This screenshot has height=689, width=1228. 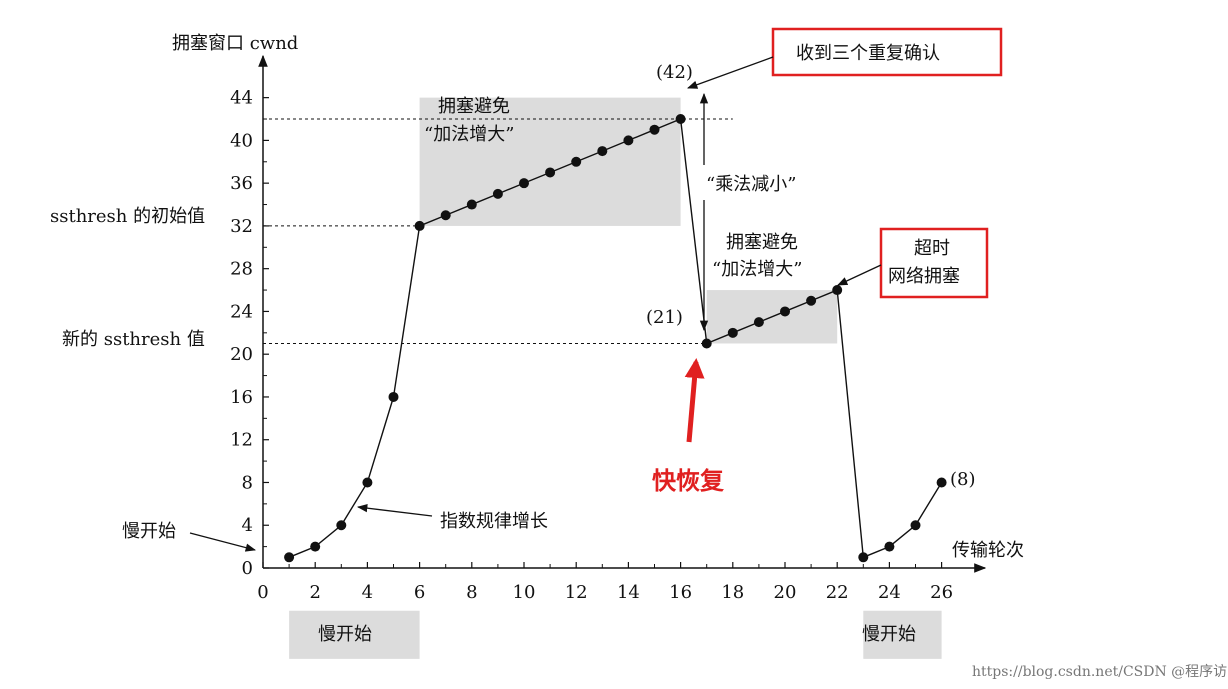 I want to click on timeout-line1: 超时, so click(x=932, y=248).